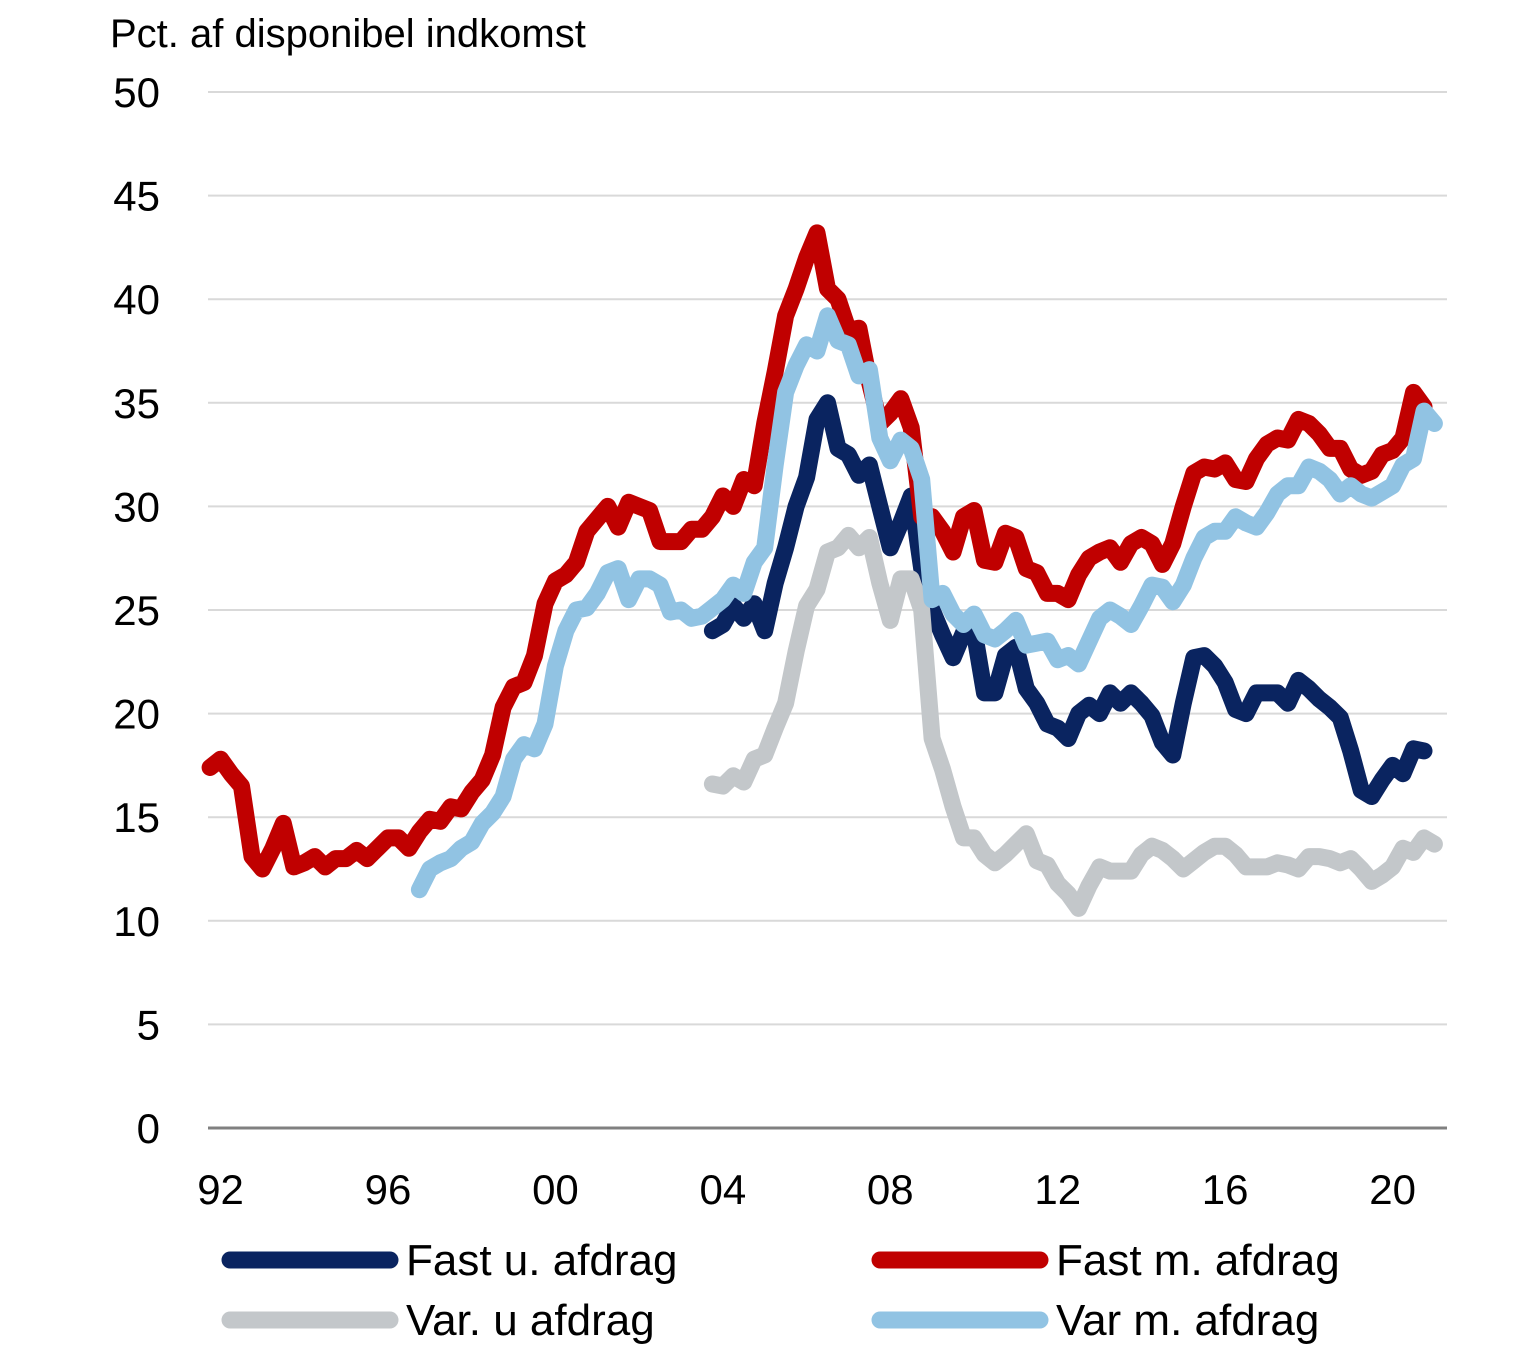 The image size is (1520, 1357). Describe the element at coordinates (530, 1320) in the screenshot. I see `legend-label: Var. u afdrag` at that location.